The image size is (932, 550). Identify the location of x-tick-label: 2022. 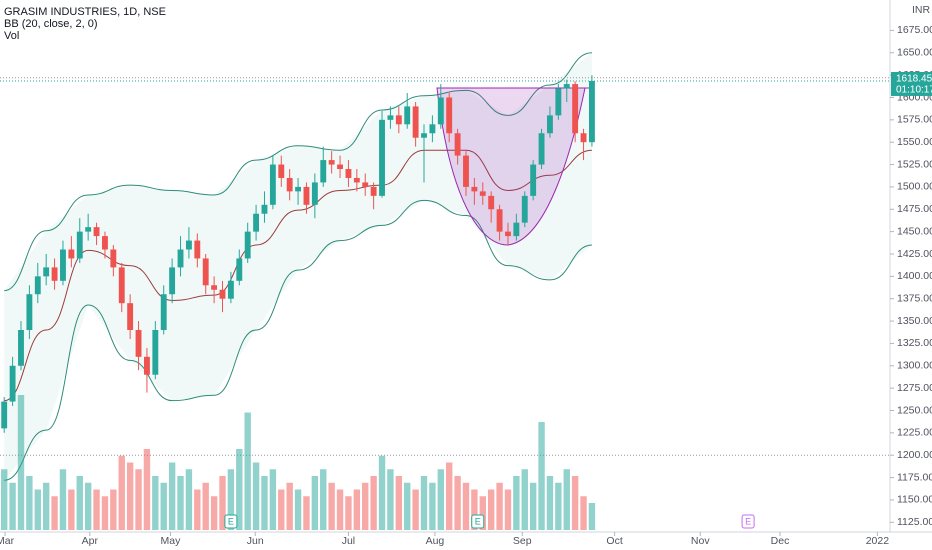
(878, 541).